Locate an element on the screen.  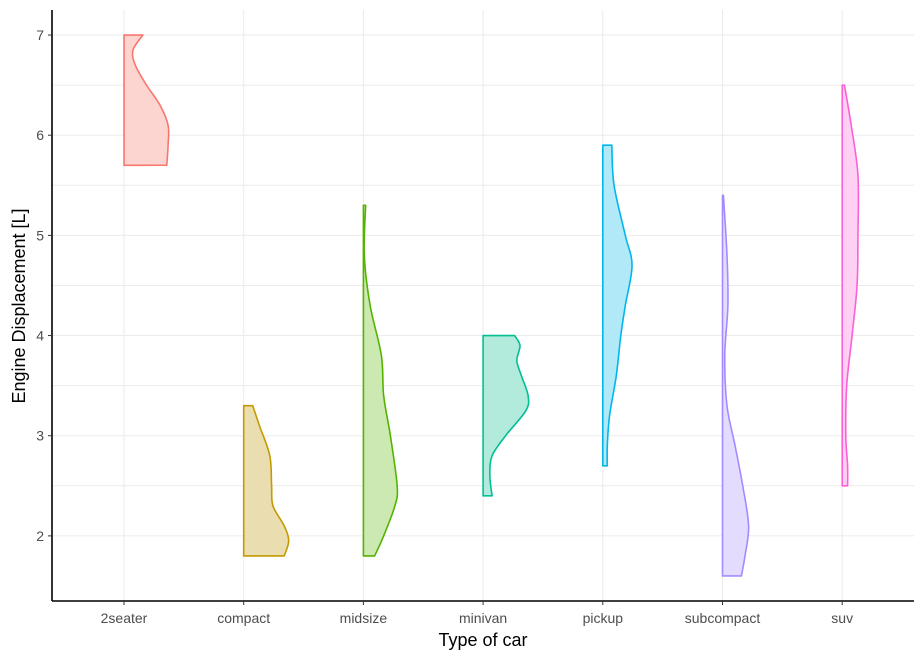
violin-suv is located at coordinates (850, 285).